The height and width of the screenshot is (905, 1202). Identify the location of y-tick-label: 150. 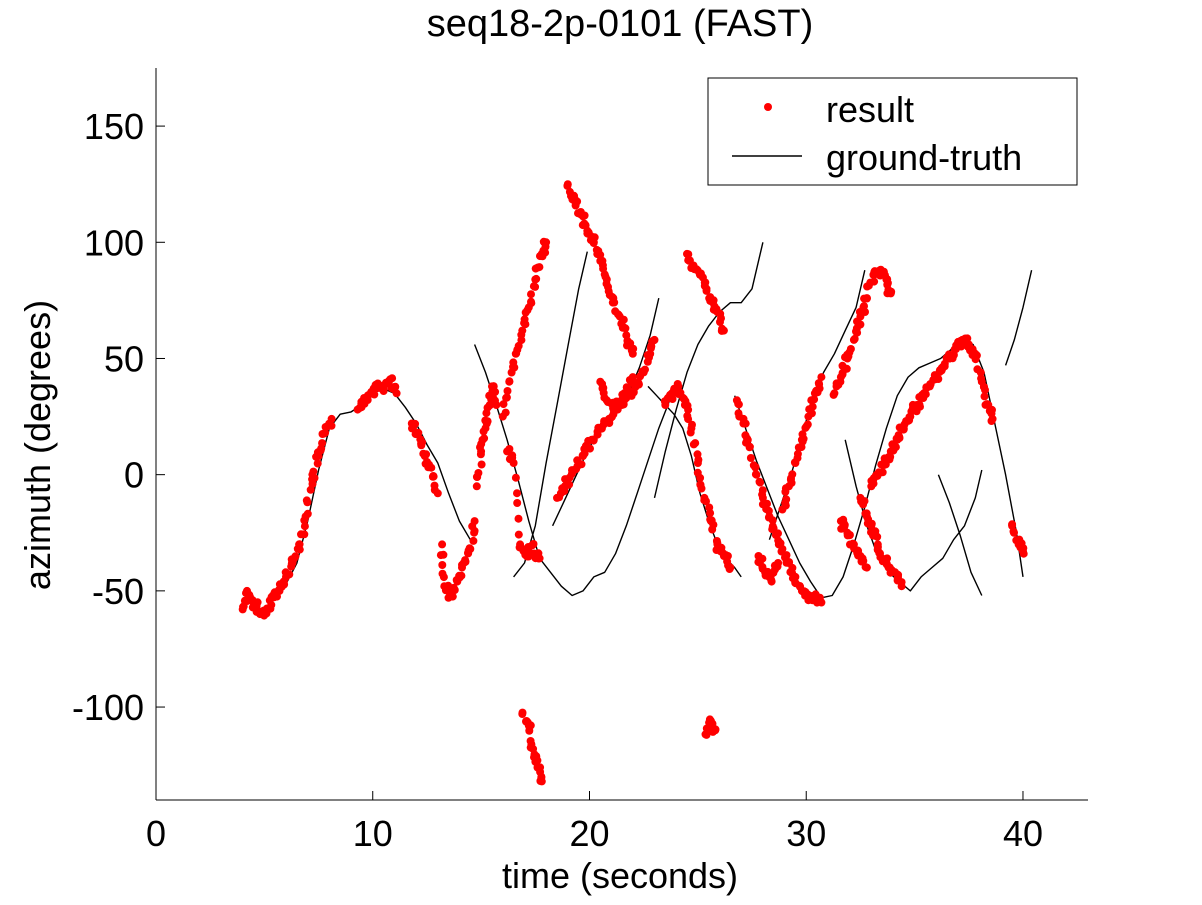
(114, 126).